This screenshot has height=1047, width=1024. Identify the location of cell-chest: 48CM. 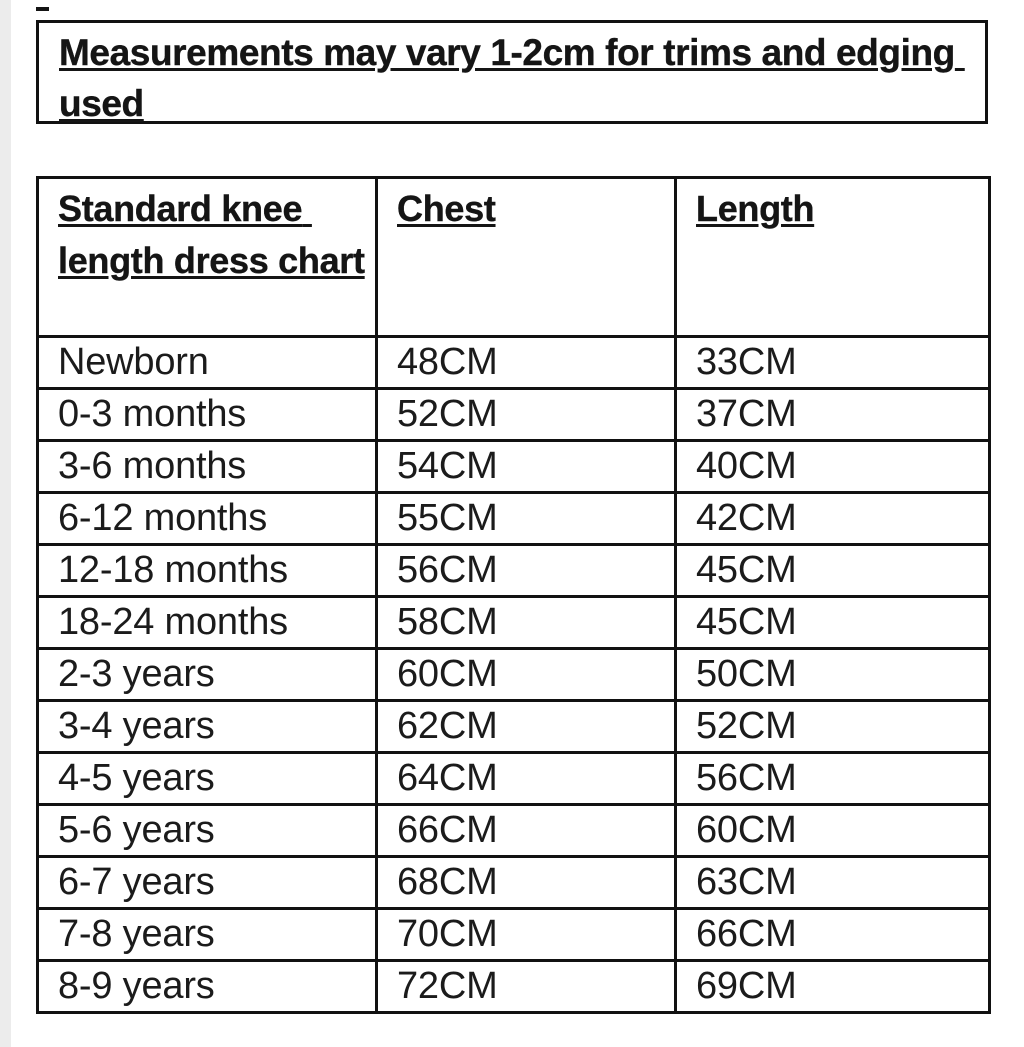
(526, 362).